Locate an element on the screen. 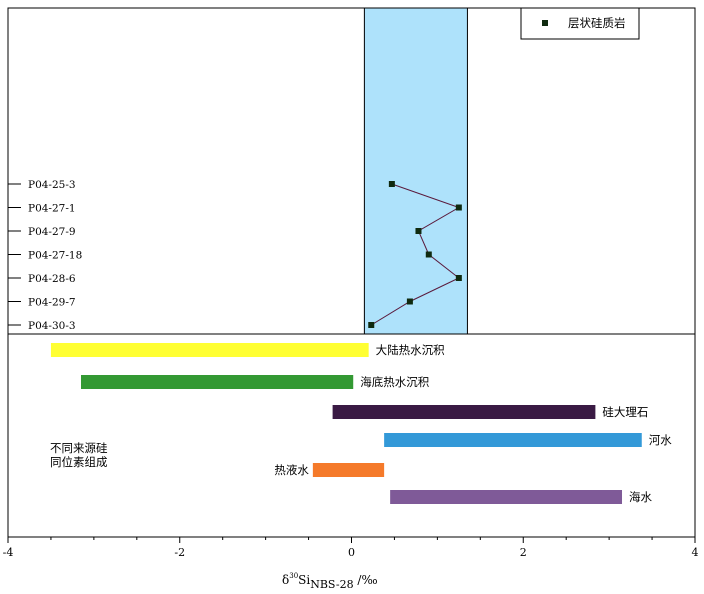 The width and height of the screenshot is (704, 594). x-tick-label: 0 is located at coordinates (351, 552).